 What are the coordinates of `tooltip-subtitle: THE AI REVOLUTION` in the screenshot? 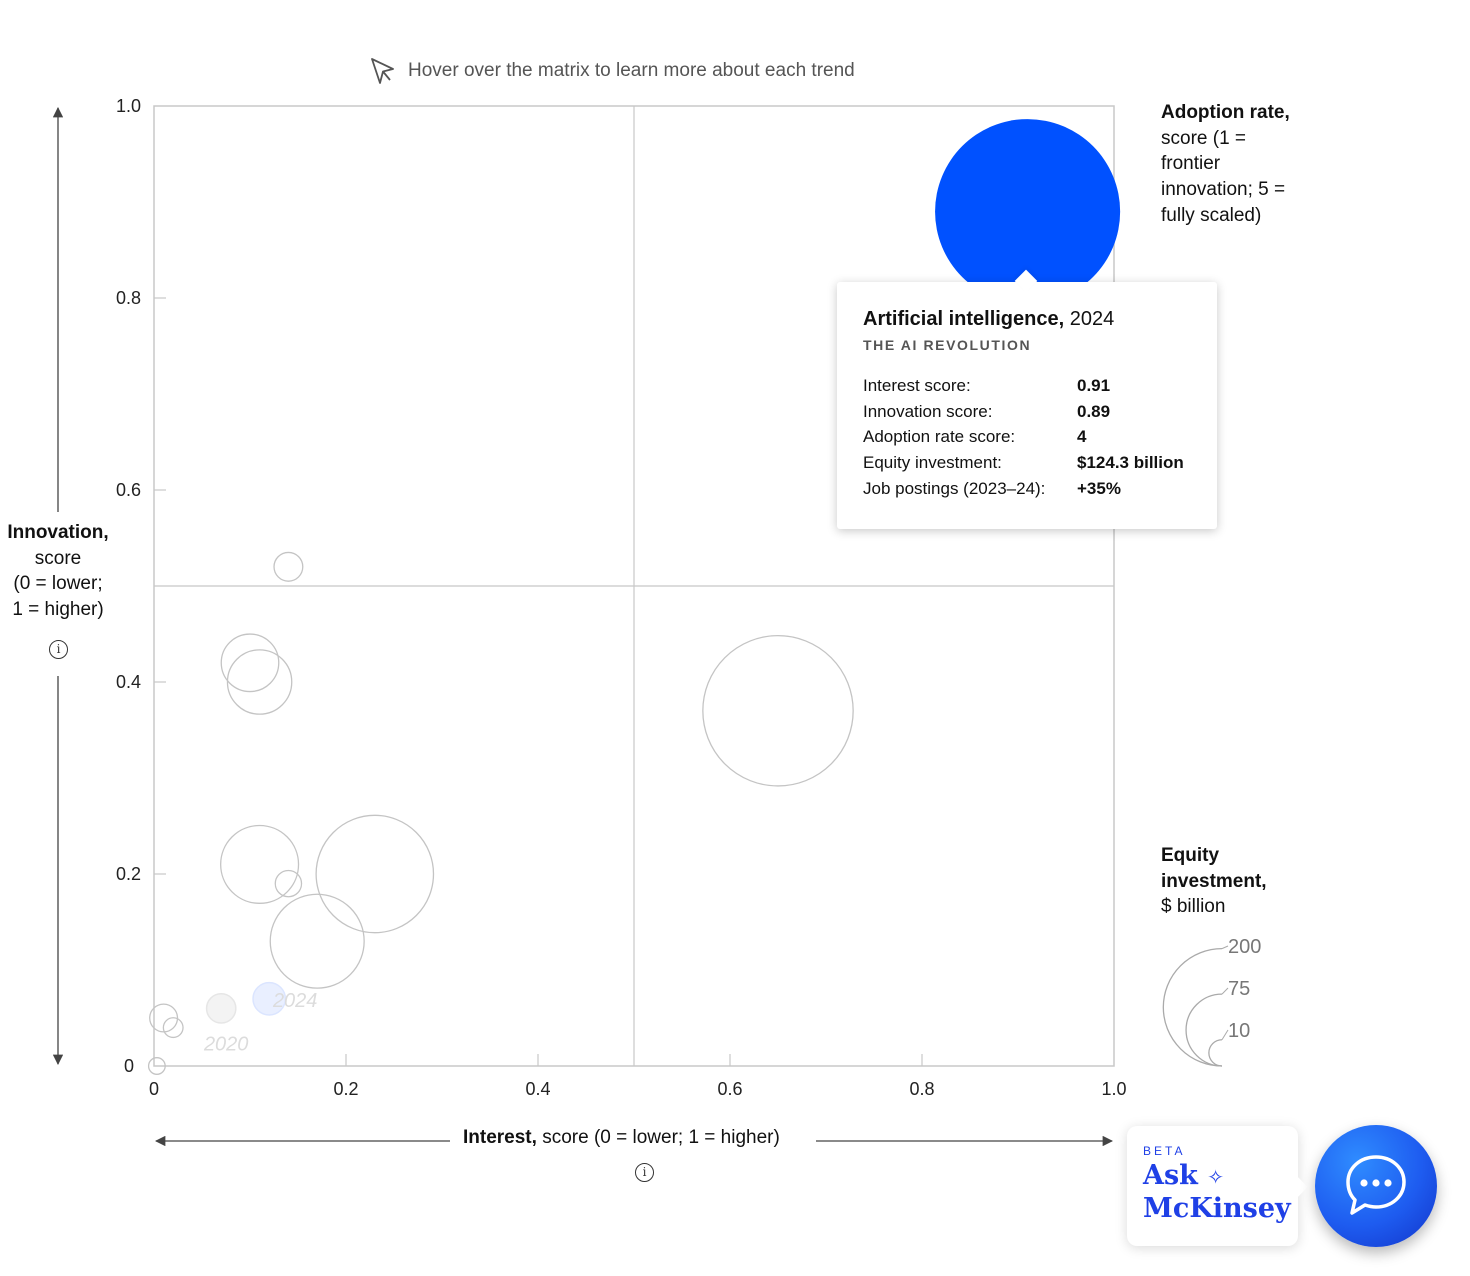 It's located at (947, 345).